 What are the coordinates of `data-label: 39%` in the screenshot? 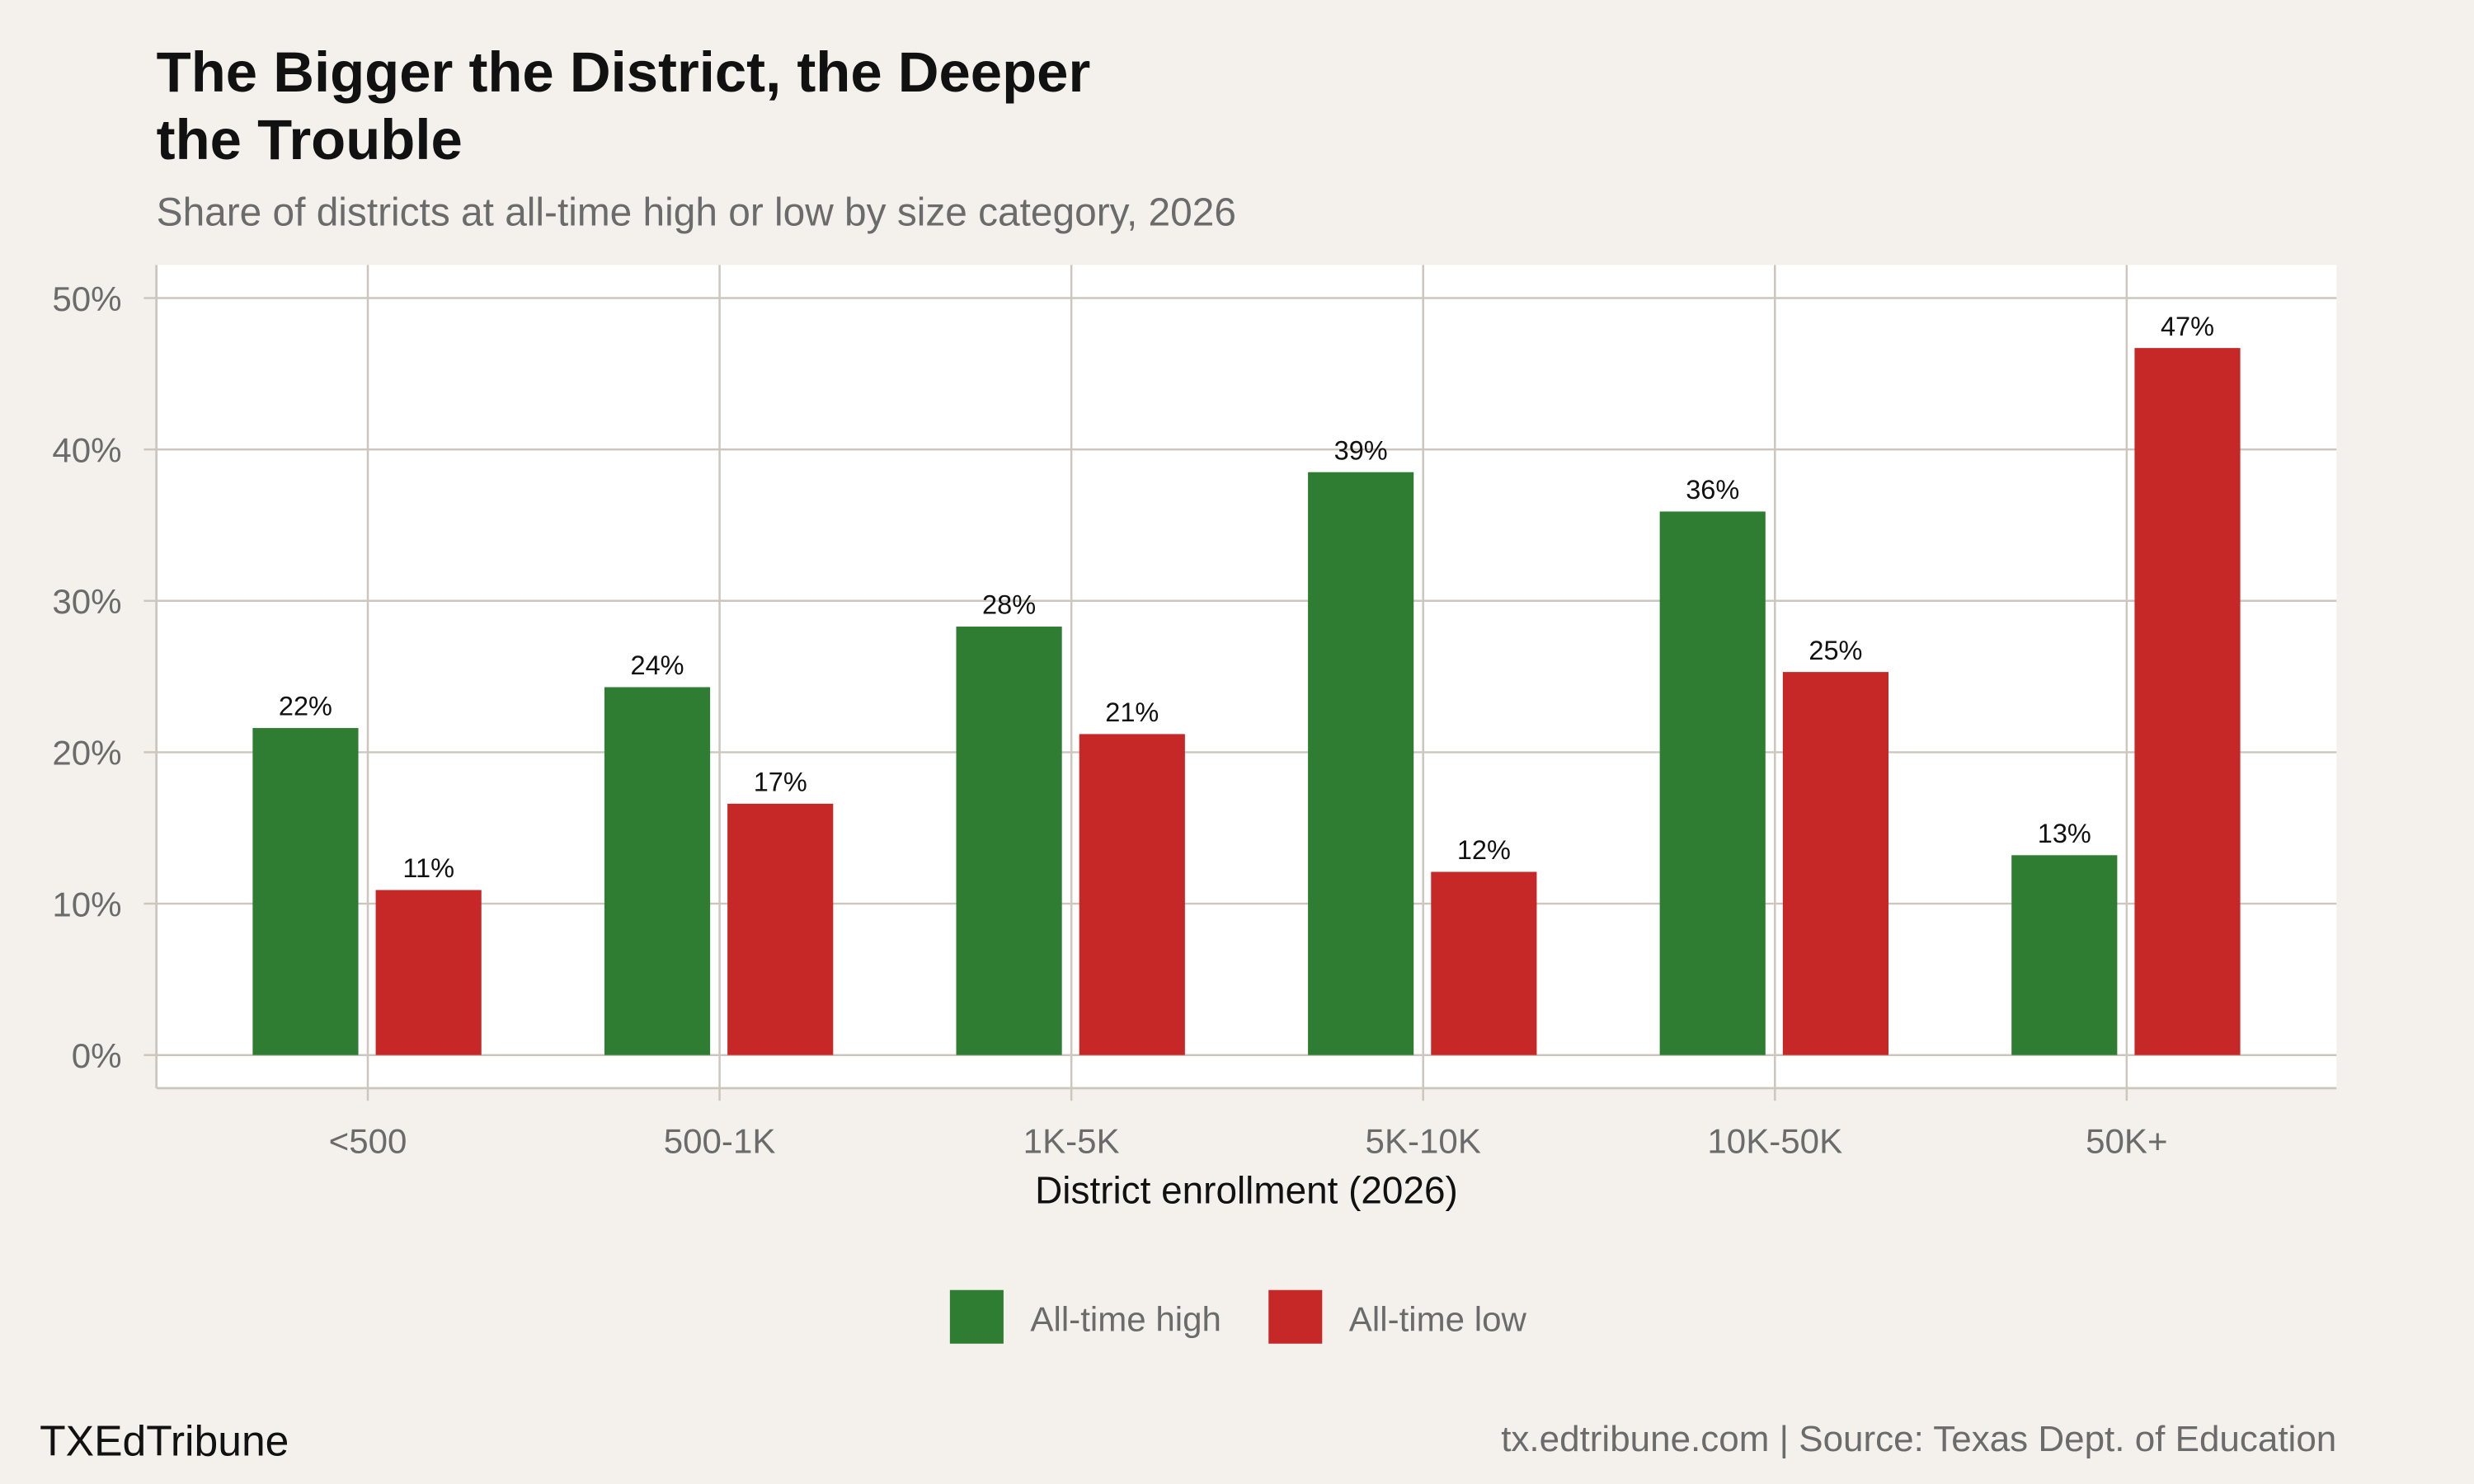 It's located at (1361, 450).